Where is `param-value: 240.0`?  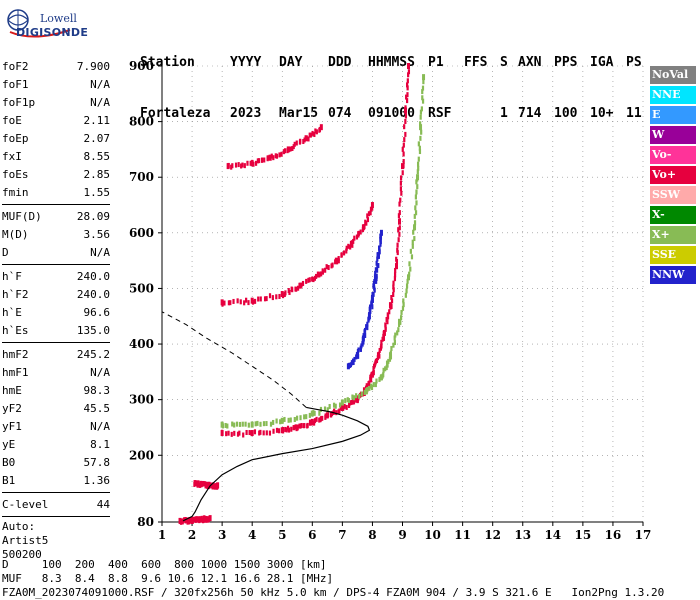 param-value: 240.0 is located at coordinates (93, 276).